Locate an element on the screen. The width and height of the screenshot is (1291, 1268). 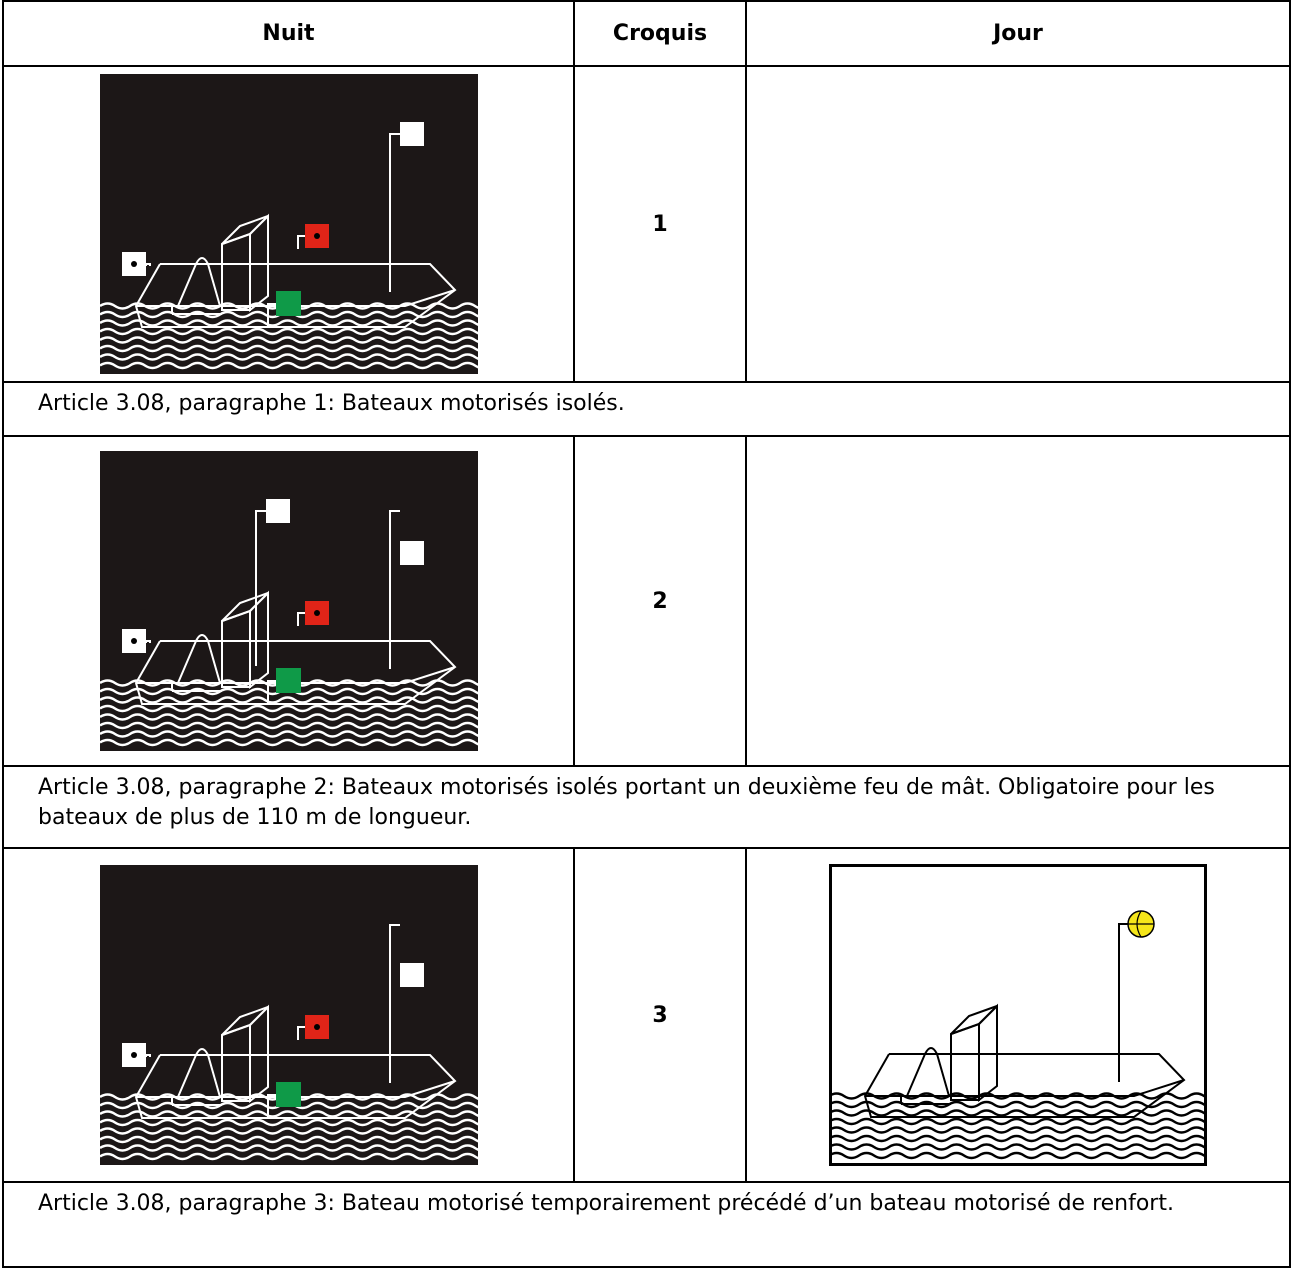
sketch-number: 3 is located at coordinates (660, 1015).